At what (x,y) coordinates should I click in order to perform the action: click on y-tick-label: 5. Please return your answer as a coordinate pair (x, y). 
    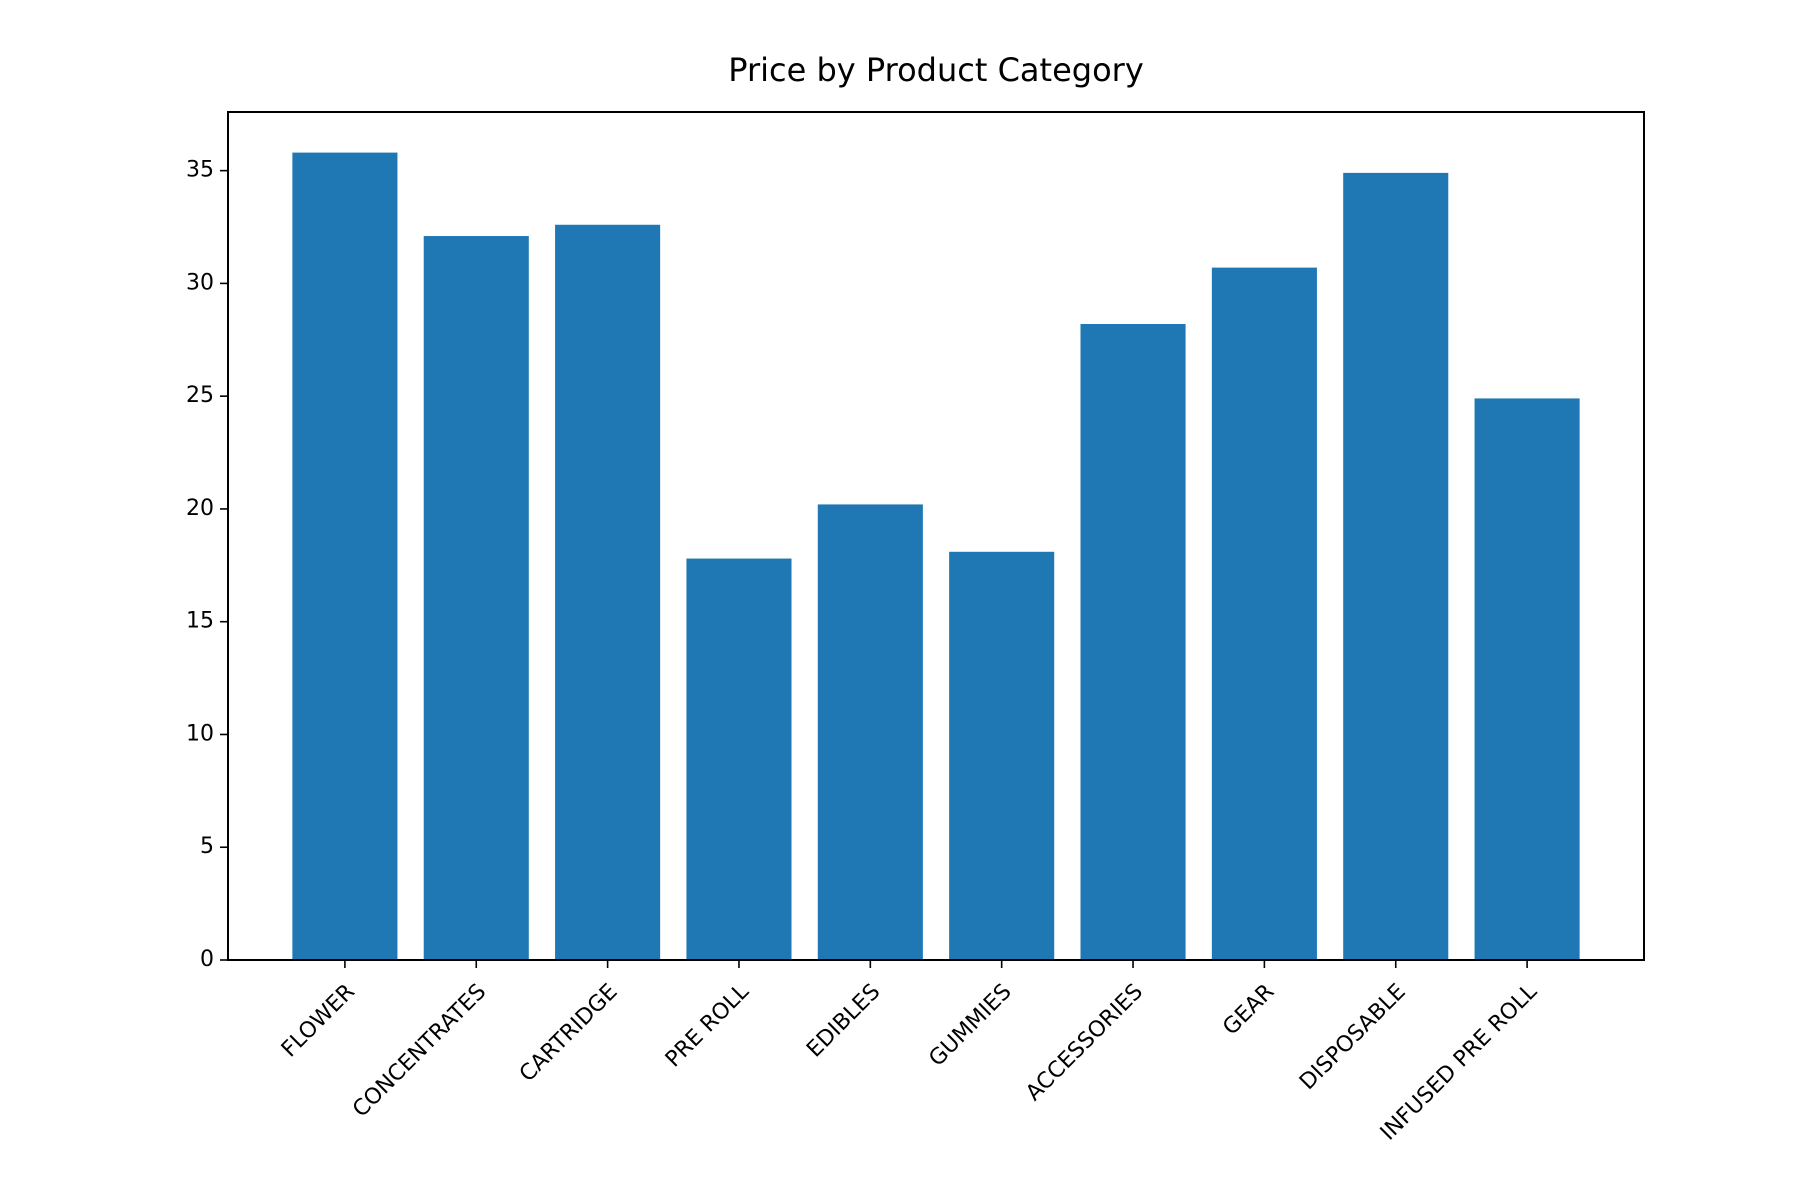
    Looking at the image, I should click on (207, 846).